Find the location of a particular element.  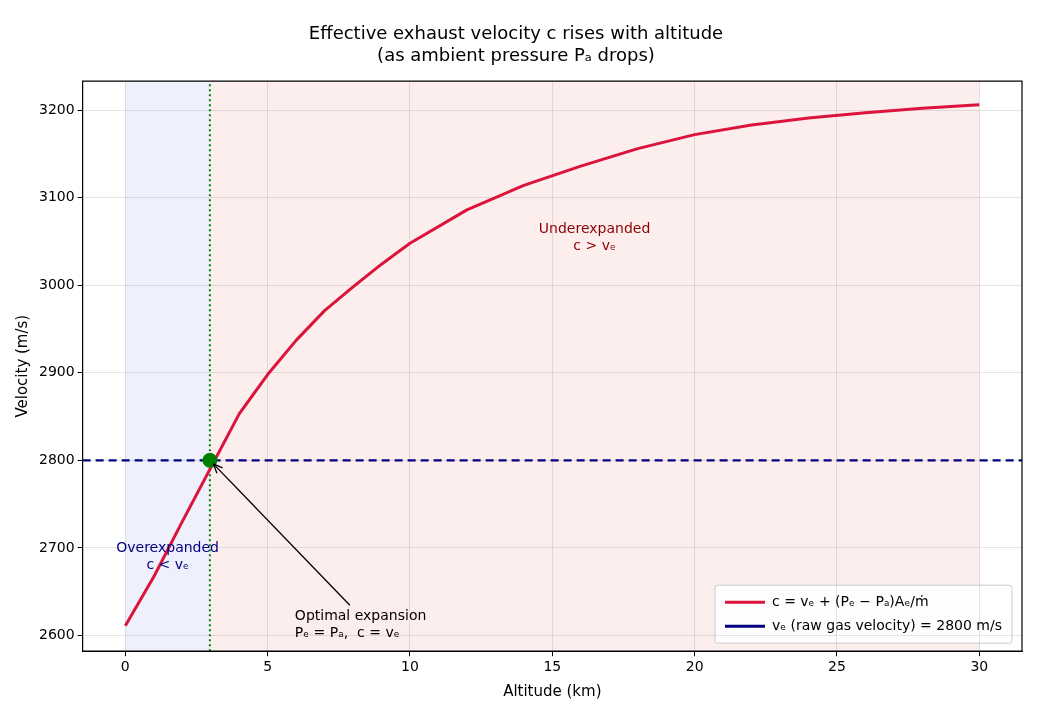

x-tick-label: 5 is located at coordinates (268, 666).